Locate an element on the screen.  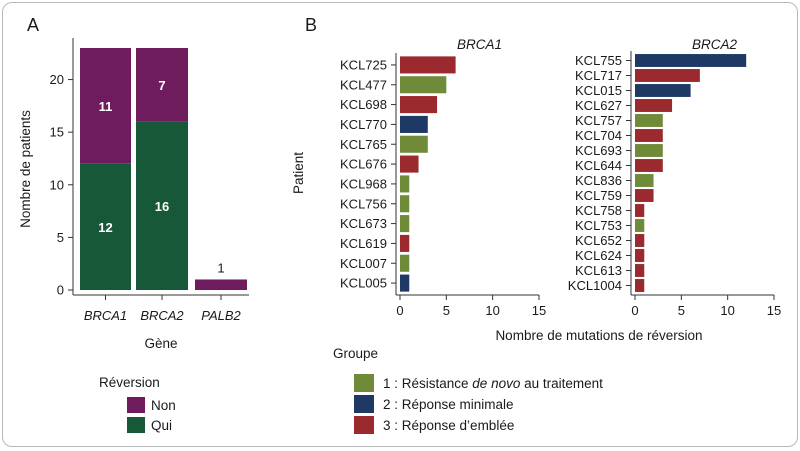
reversion-legend: Réversion Non Qui is located at coordinates (137, 404).